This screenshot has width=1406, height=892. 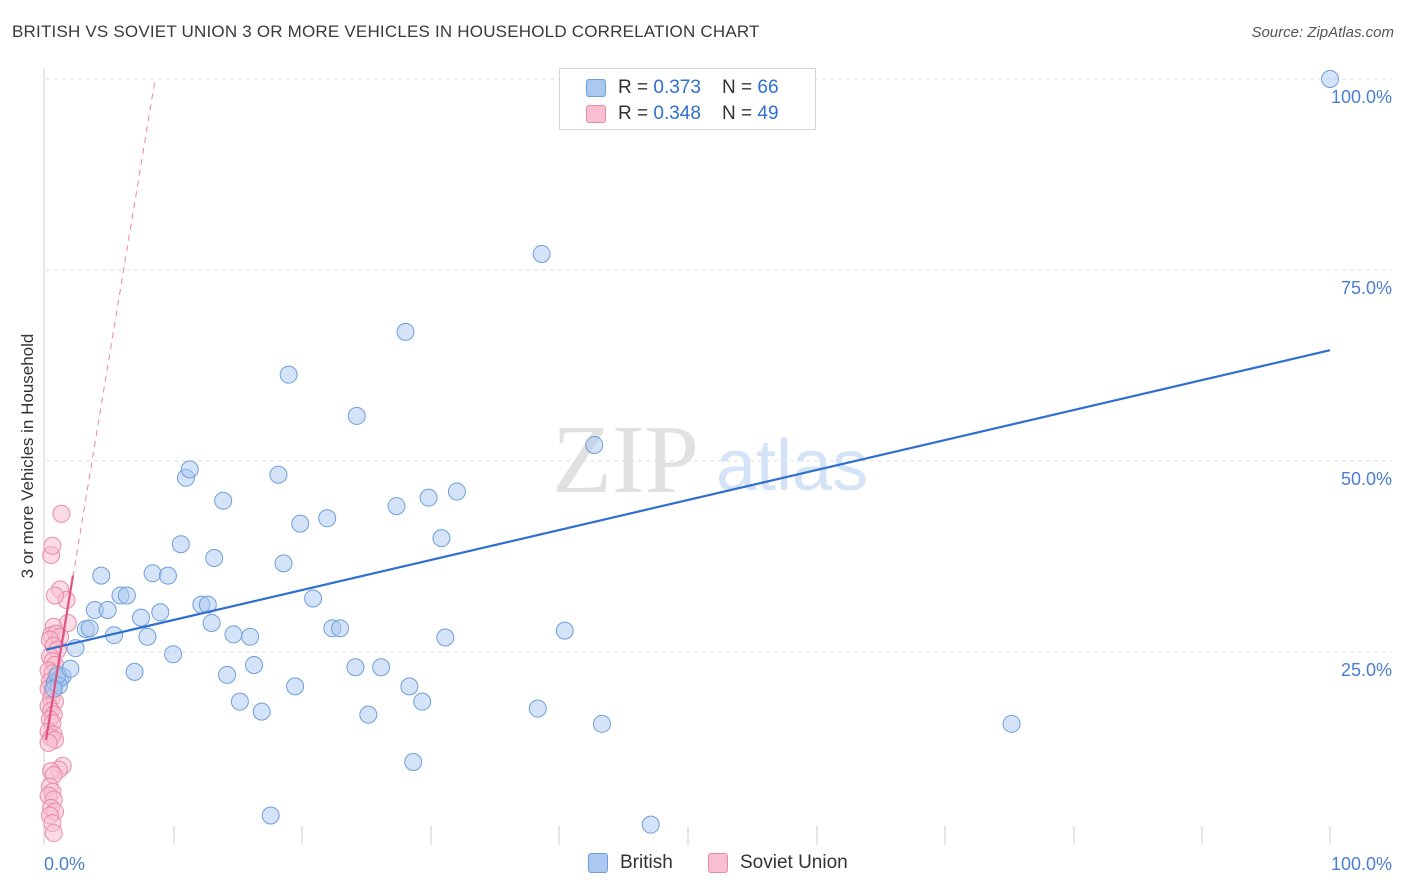 What do you see at coordinates (64, 864) in the screenshot?
I see `x-tick-label: 0.0%` at bounding box center [64, 864].